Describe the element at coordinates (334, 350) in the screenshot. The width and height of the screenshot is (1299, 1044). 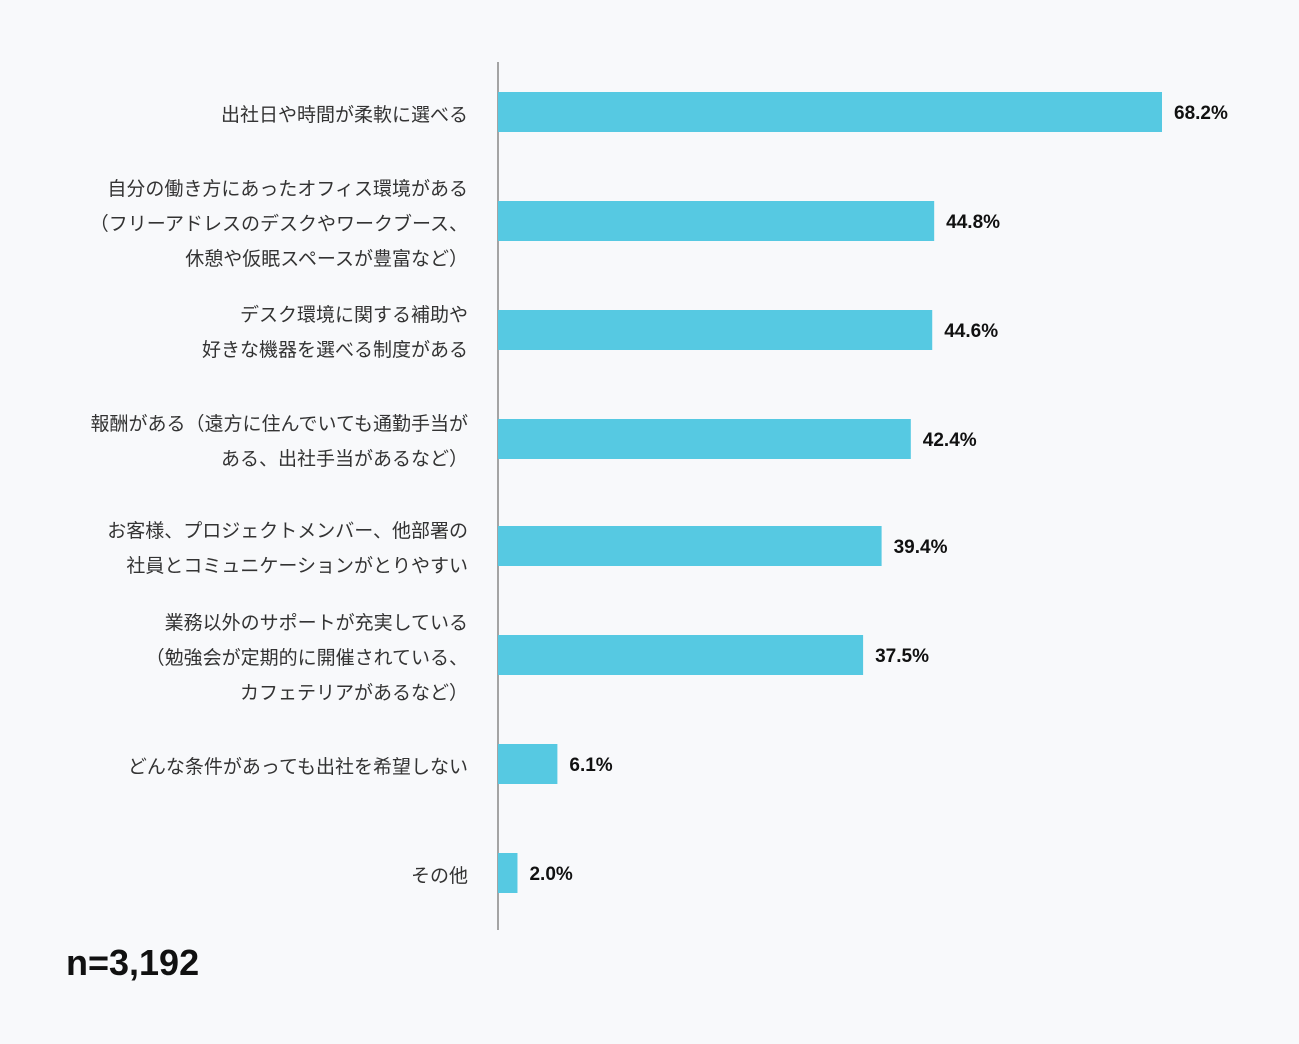
I see `category-label-line: 好きな機器を選べる制度がある` at that location.